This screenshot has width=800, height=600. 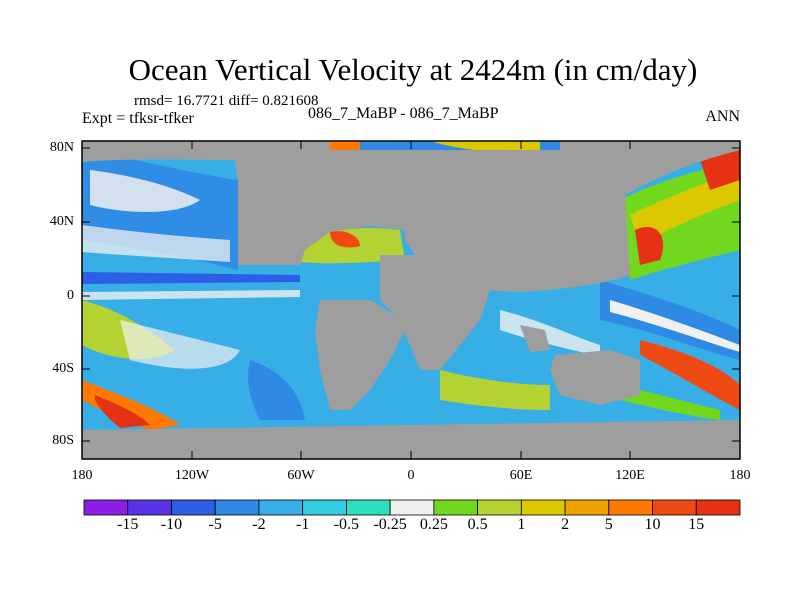 I want to click on colorbar-label: 0.5, so click(x=477, y=524).